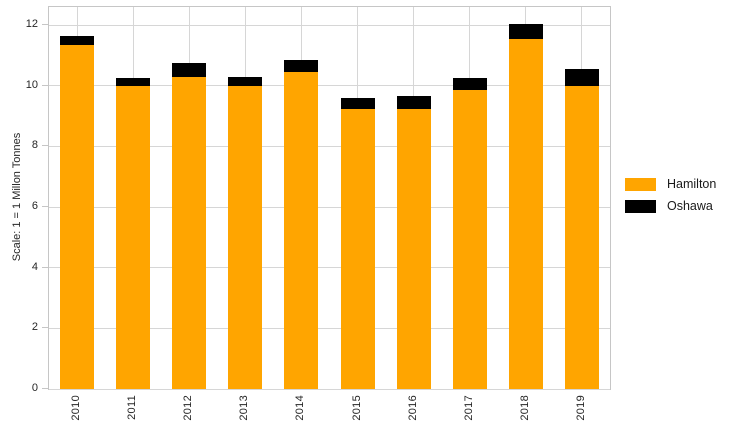 This screenshot has height=433, width=739. I want to click on bar-segment-hamilton-2013, so click(245, 237).